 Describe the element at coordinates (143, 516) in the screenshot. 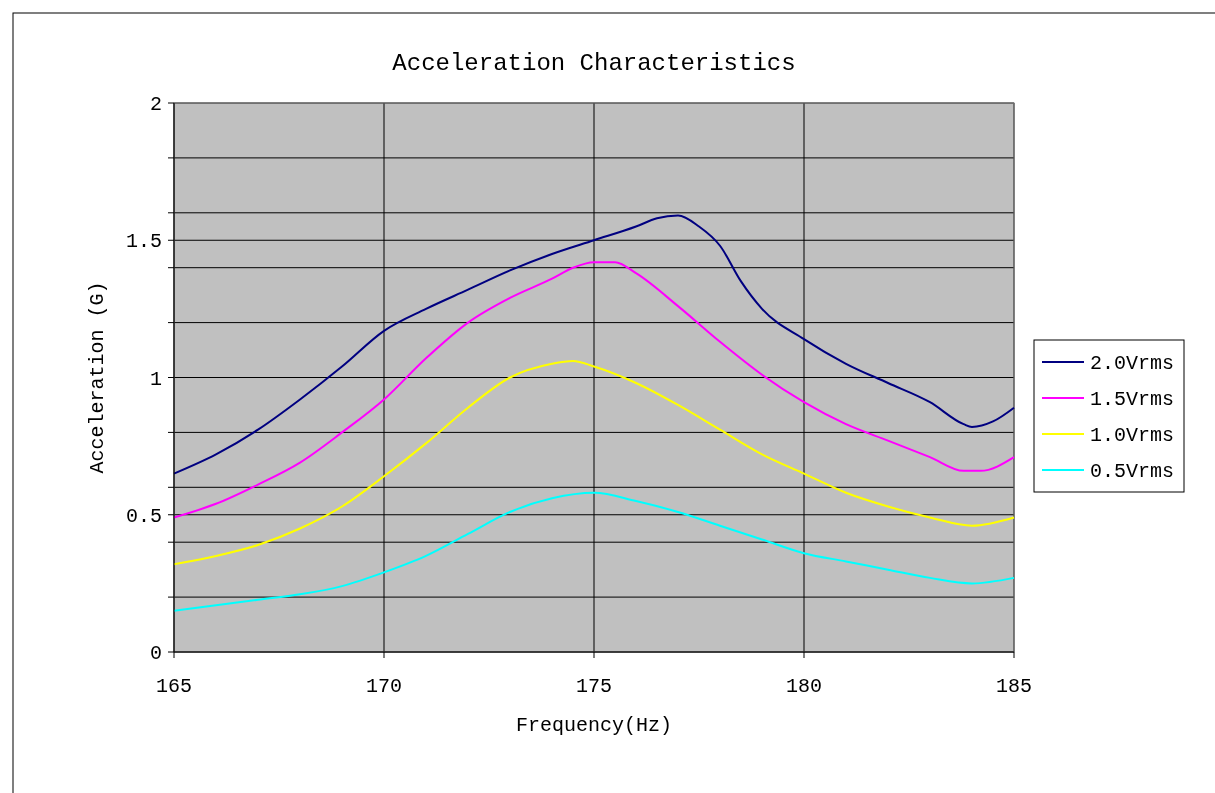

I see `y-tick-label: 0.5` at that location.